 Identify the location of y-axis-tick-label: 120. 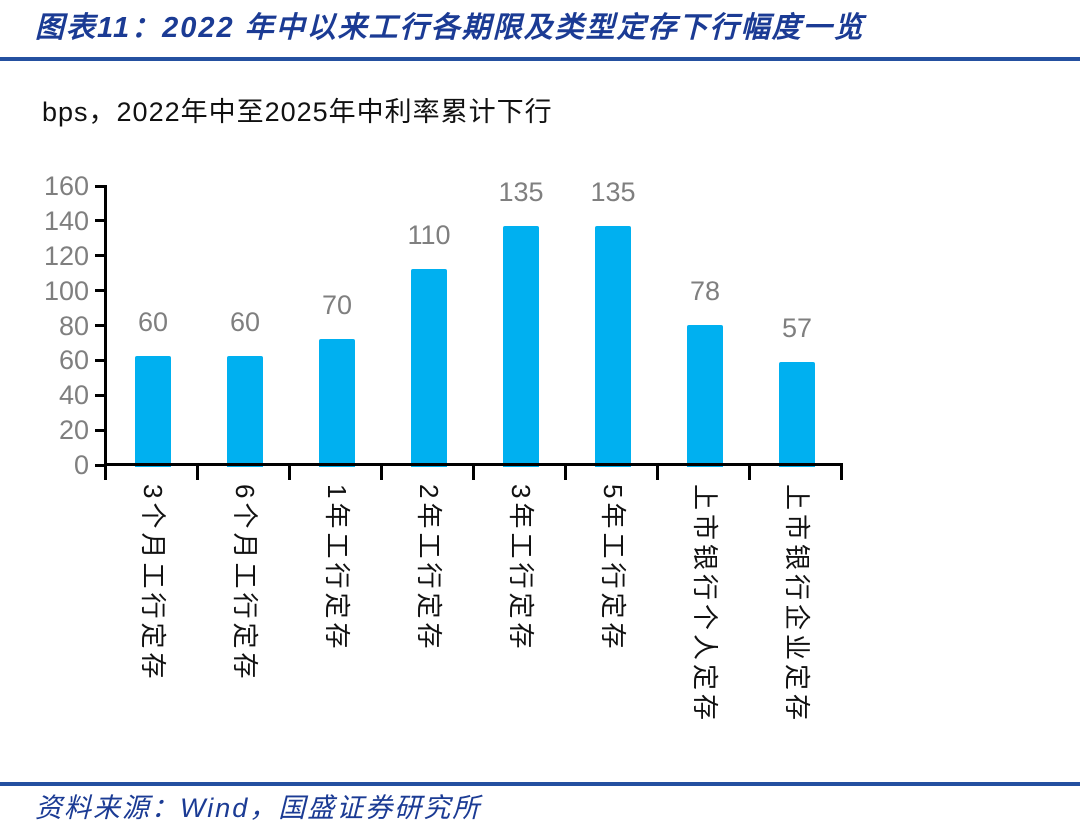
(66, 255).